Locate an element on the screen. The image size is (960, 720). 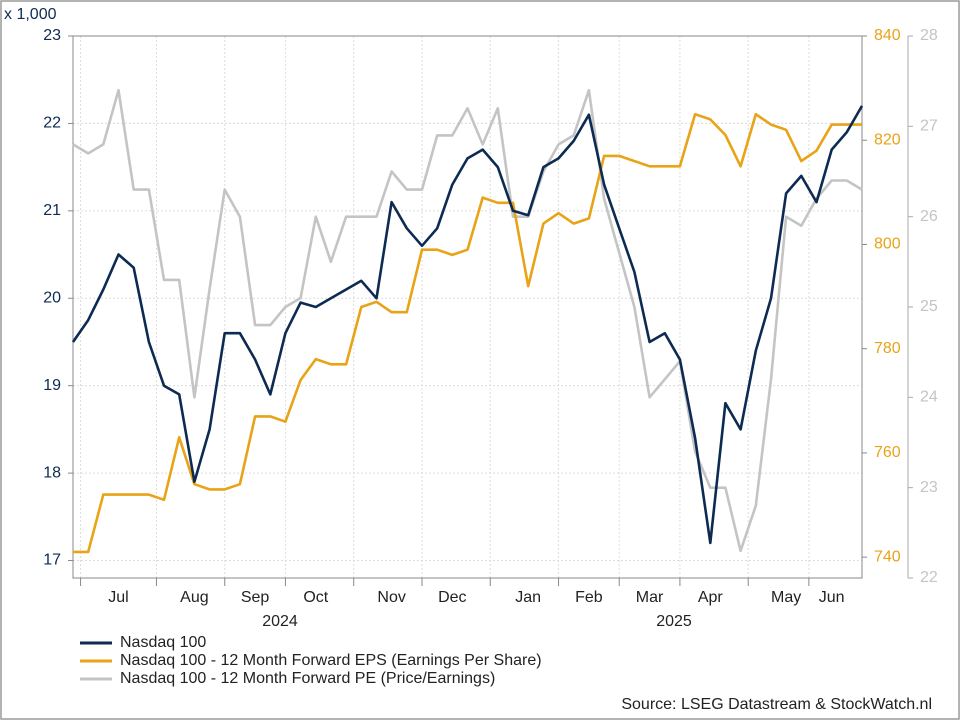
y-tick-label: 21 is located at coordinates (52, 210).